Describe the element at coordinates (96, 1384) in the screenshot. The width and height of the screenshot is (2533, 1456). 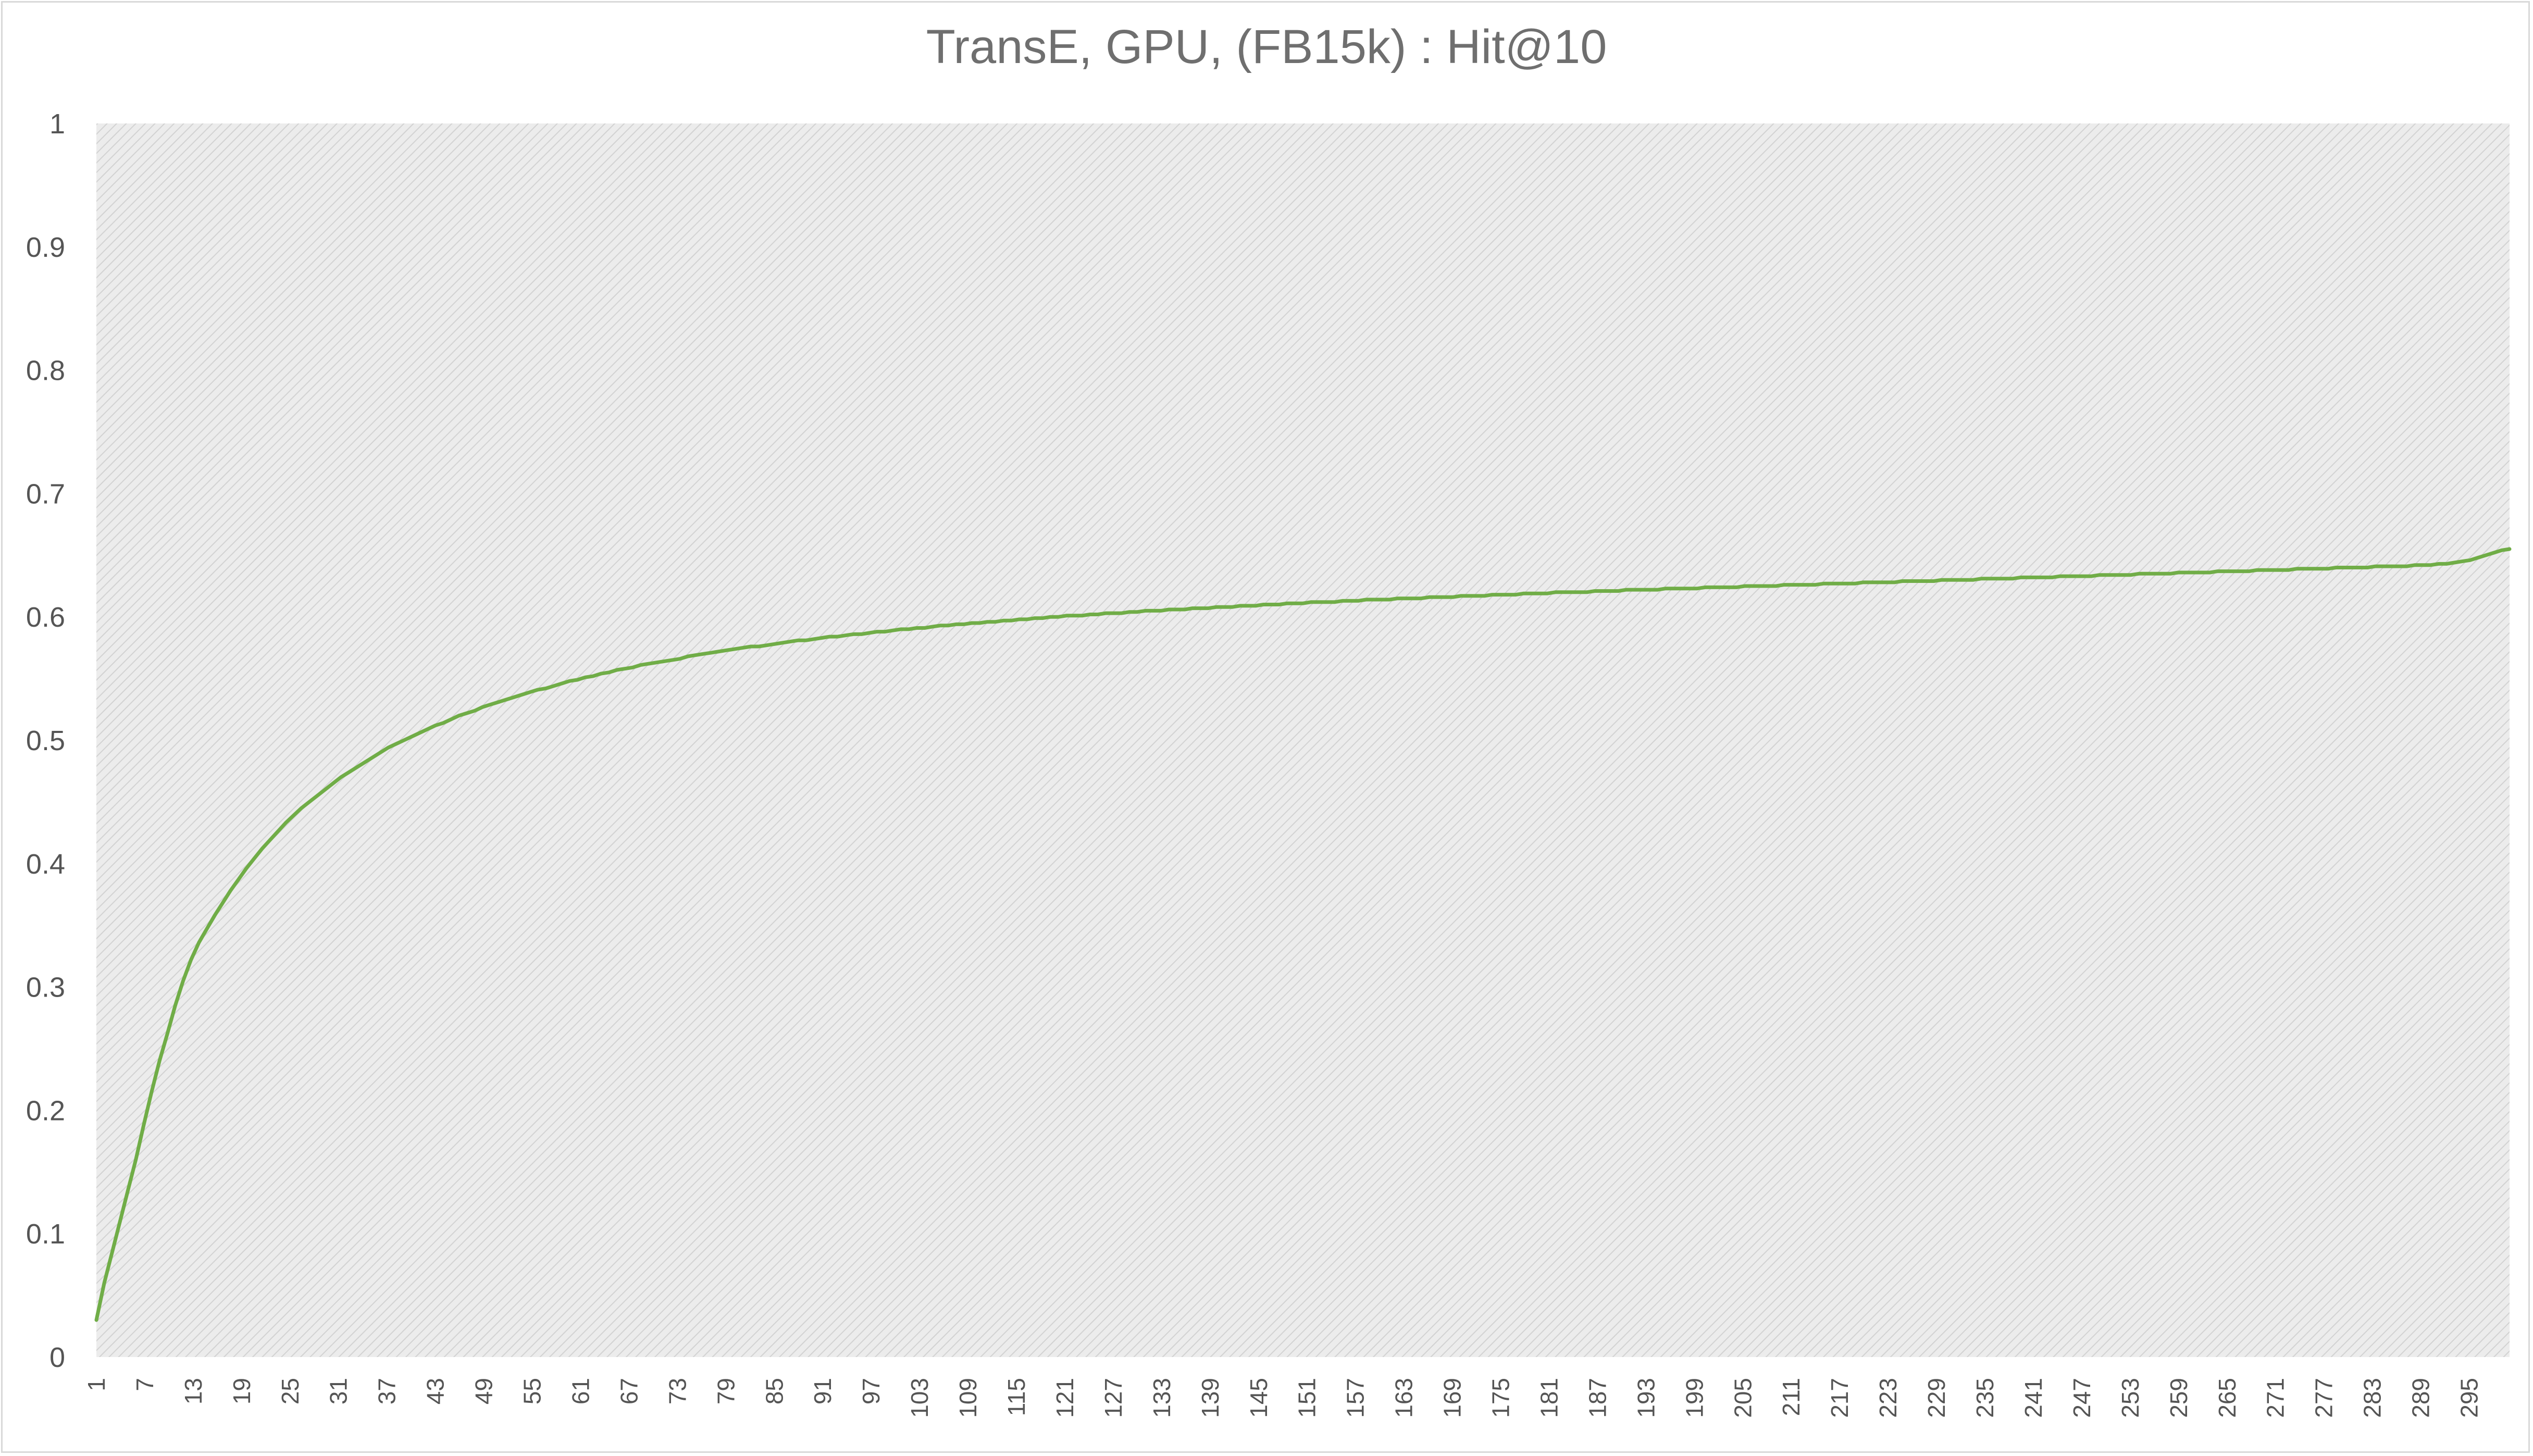
I see `x-tick-label: 1` at that location.